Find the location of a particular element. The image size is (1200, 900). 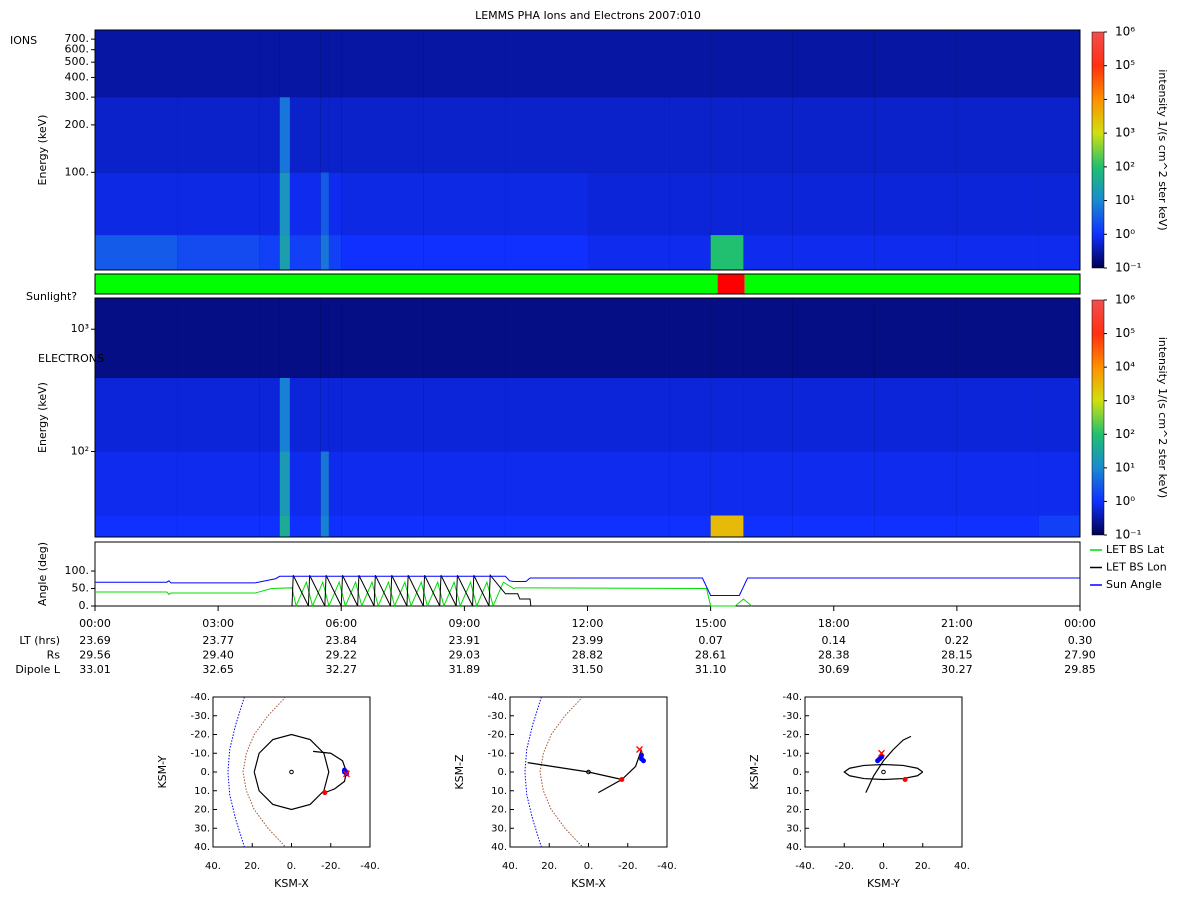

legend-label: Sun Angle is located at coordinates (1134, 584).